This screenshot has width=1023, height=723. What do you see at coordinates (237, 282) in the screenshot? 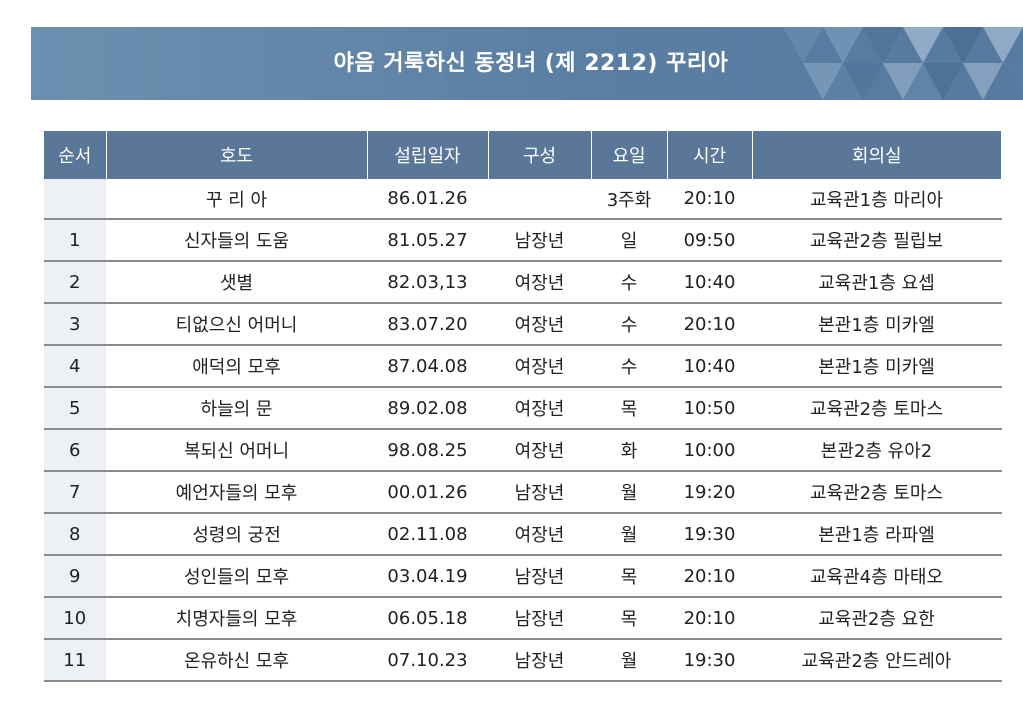
I see `name-cell: 샛별` at bounding box center [237, 282].